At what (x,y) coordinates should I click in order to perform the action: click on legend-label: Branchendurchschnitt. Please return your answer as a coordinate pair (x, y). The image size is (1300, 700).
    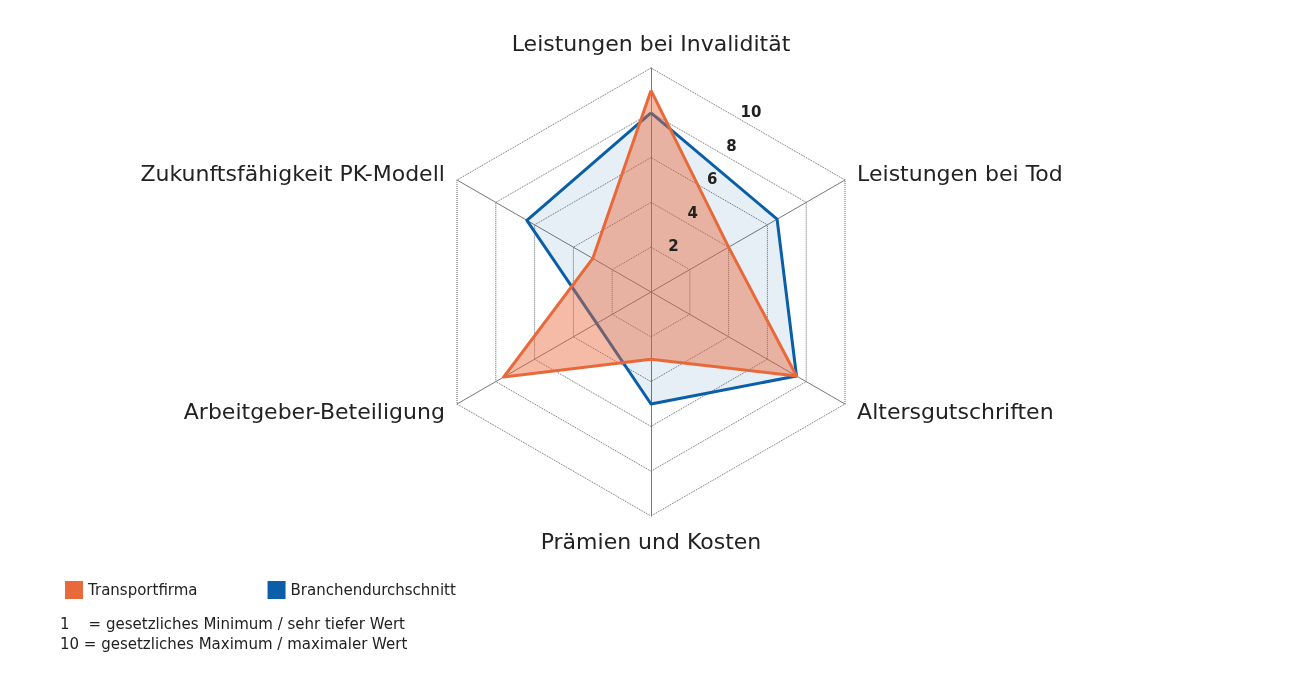
    Looking at the image, I should click on (373, 590).